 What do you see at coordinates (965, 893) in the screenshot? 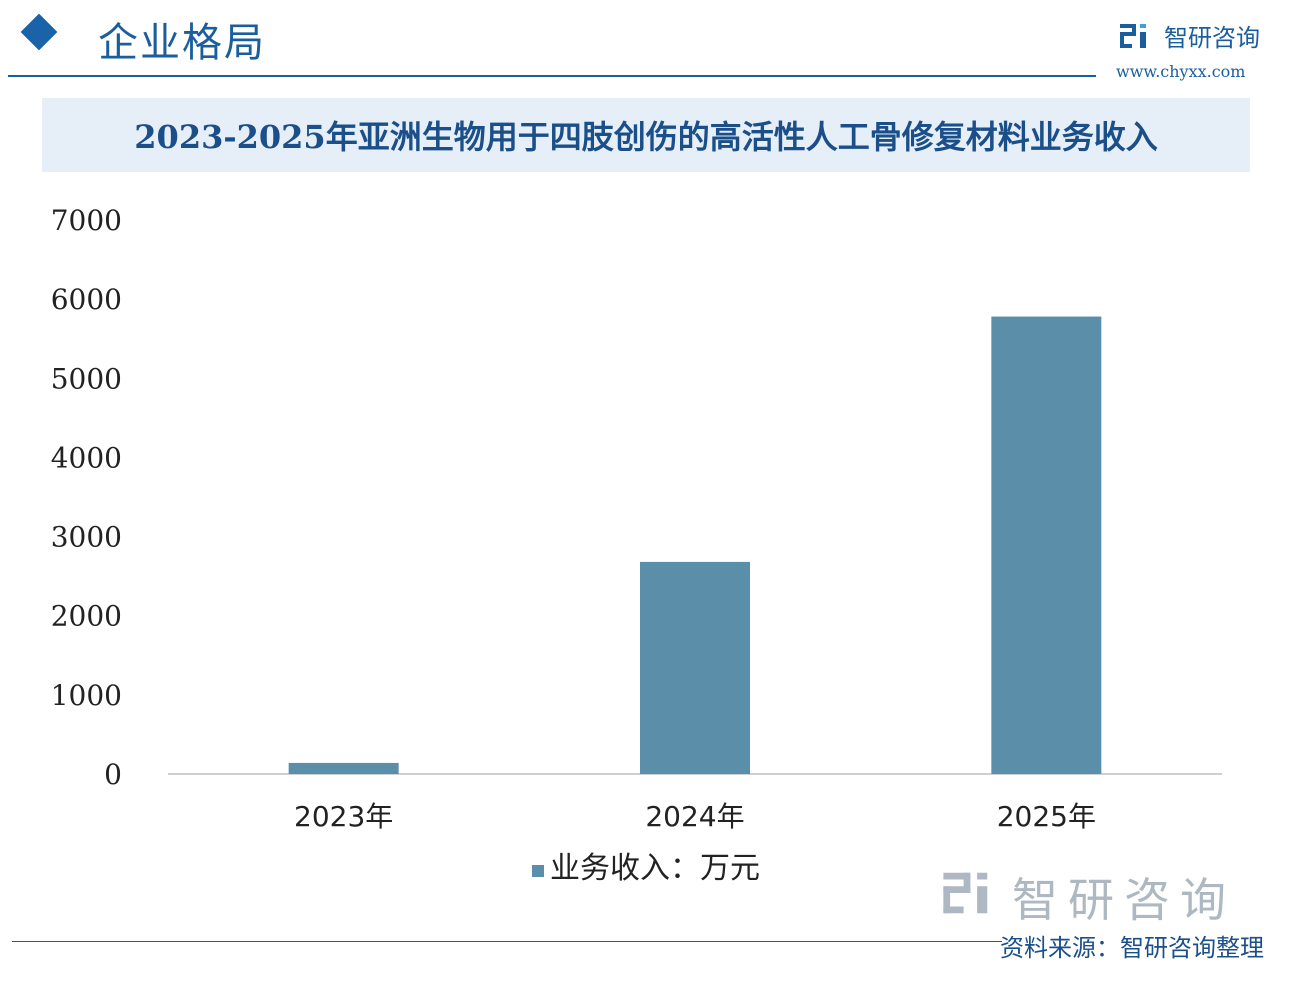
I see `footer-logo-icon` at bounding box center [965, 893].